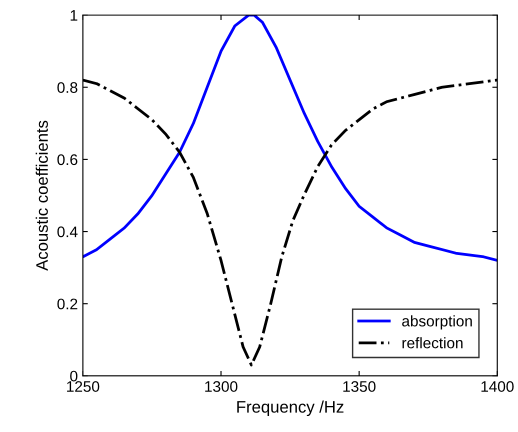  Describe the element at coordinates (67, 160) in the screenshot. I see `y-tick-label: 0.6` at that location.